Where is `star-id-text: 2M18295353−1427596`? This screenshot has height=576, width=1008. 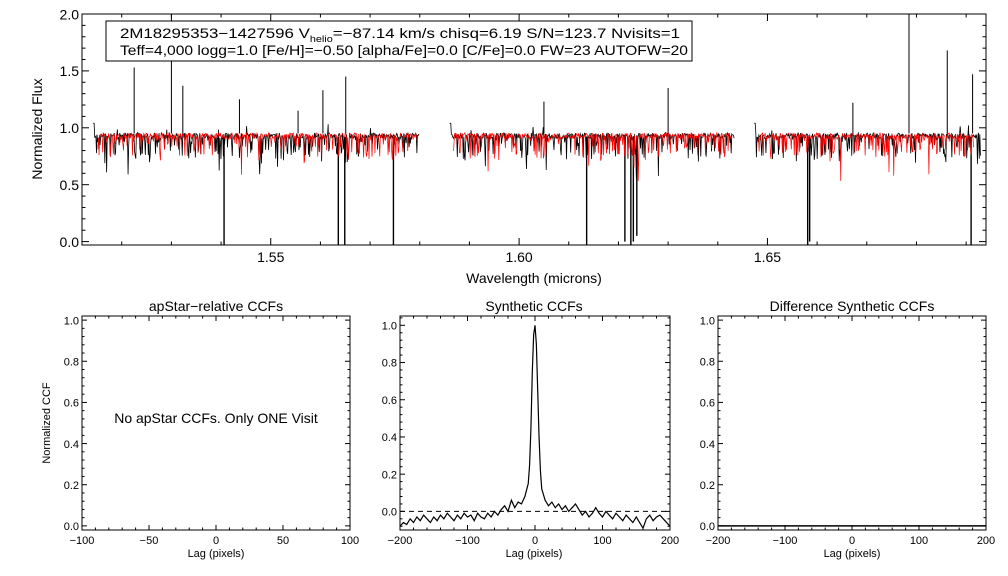
star-id-text: 2M18295353−1427596 is located at coordinates (207, 33).